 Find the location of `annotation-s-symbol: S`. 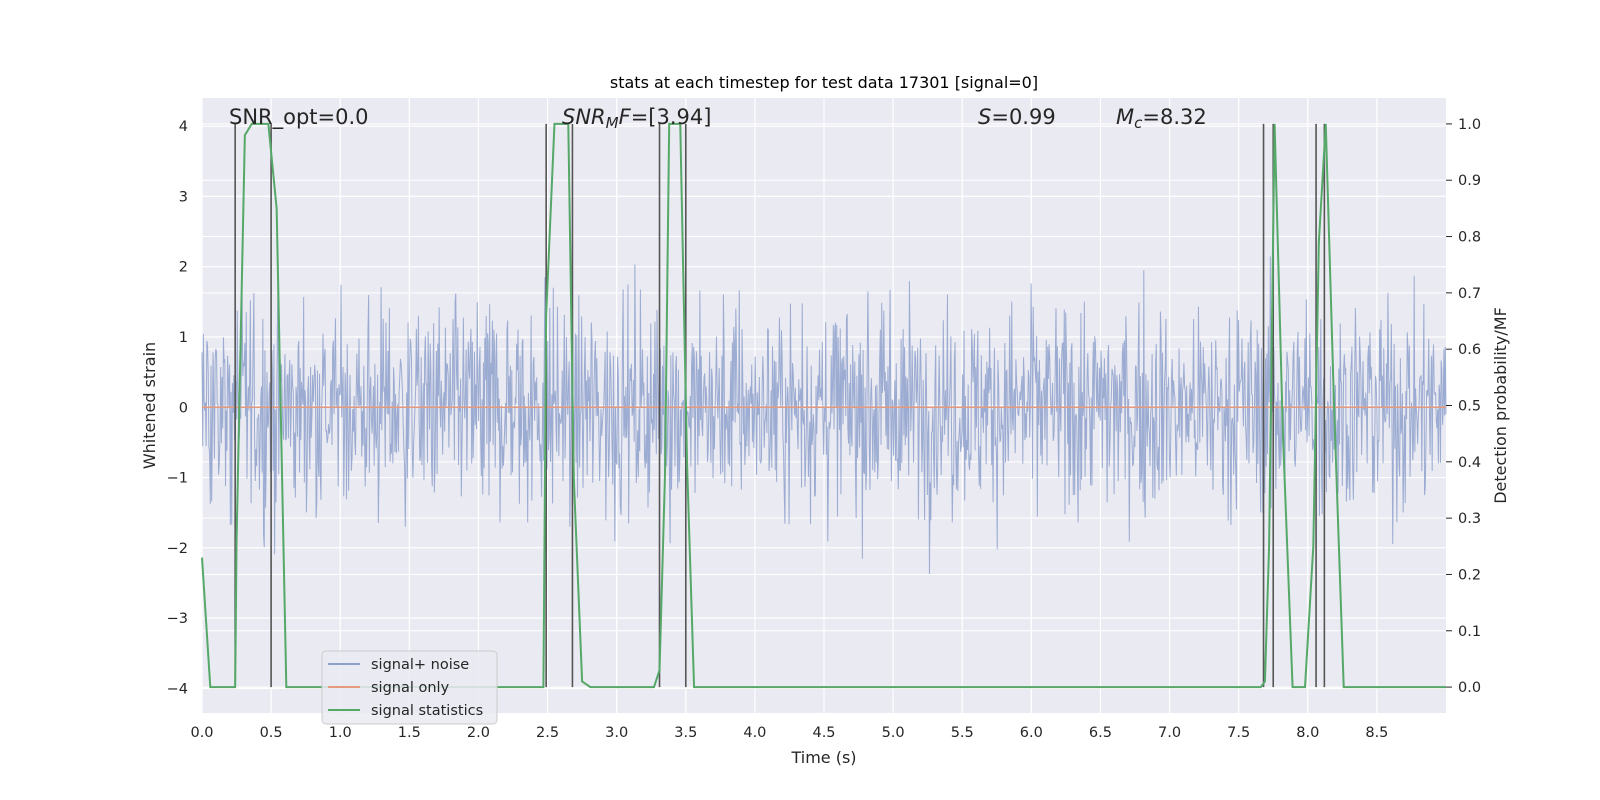

annotation-s-symbol: S is located at coordinates (984, 117).